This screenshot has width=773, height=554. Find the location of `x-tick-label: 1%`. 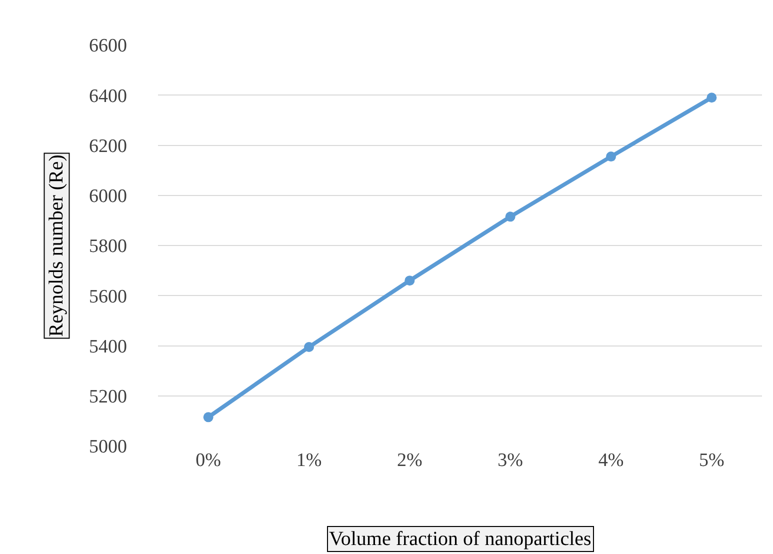

x-tick-label: 1% is located at coordinates (309, 460).